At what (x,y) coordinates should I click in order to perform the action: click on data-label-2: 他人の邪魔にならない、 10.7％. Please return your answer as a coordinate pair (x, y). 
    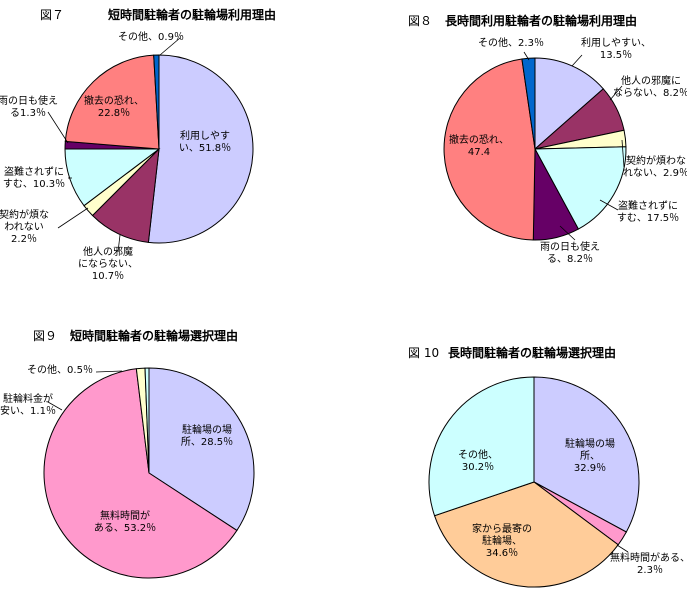
    Looking at the image, I should click on (108, 263).